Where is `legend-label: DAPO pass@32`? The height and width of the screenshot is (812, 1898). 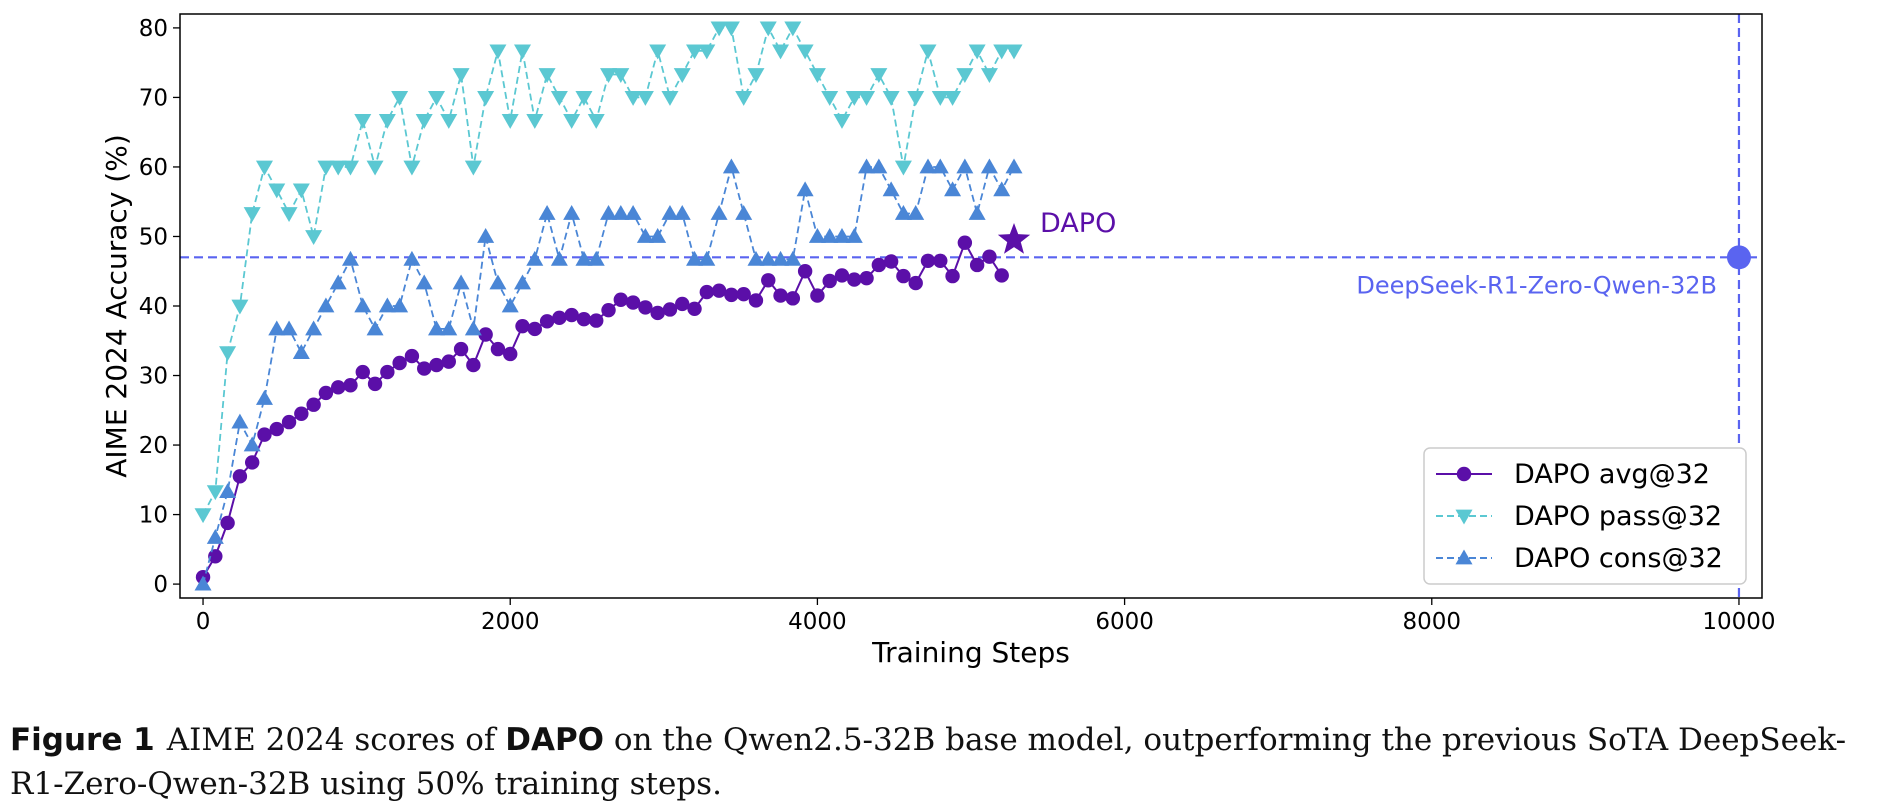 legend-label: DAPO pass@32 is located at coordinates (1618, 516).